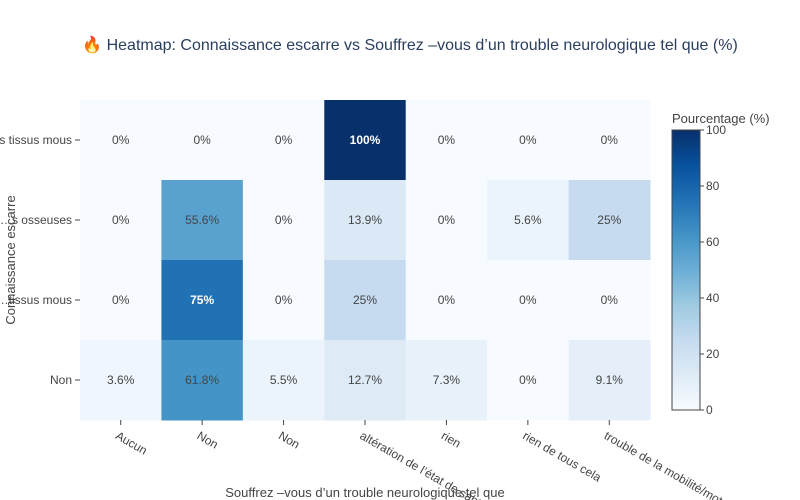 Image resolution: width=800 pixels, height=500 pixels. Describe the element at coordinates (716, 130) in the screenshot. I see `colorbar-tick-label: 100` at that location.